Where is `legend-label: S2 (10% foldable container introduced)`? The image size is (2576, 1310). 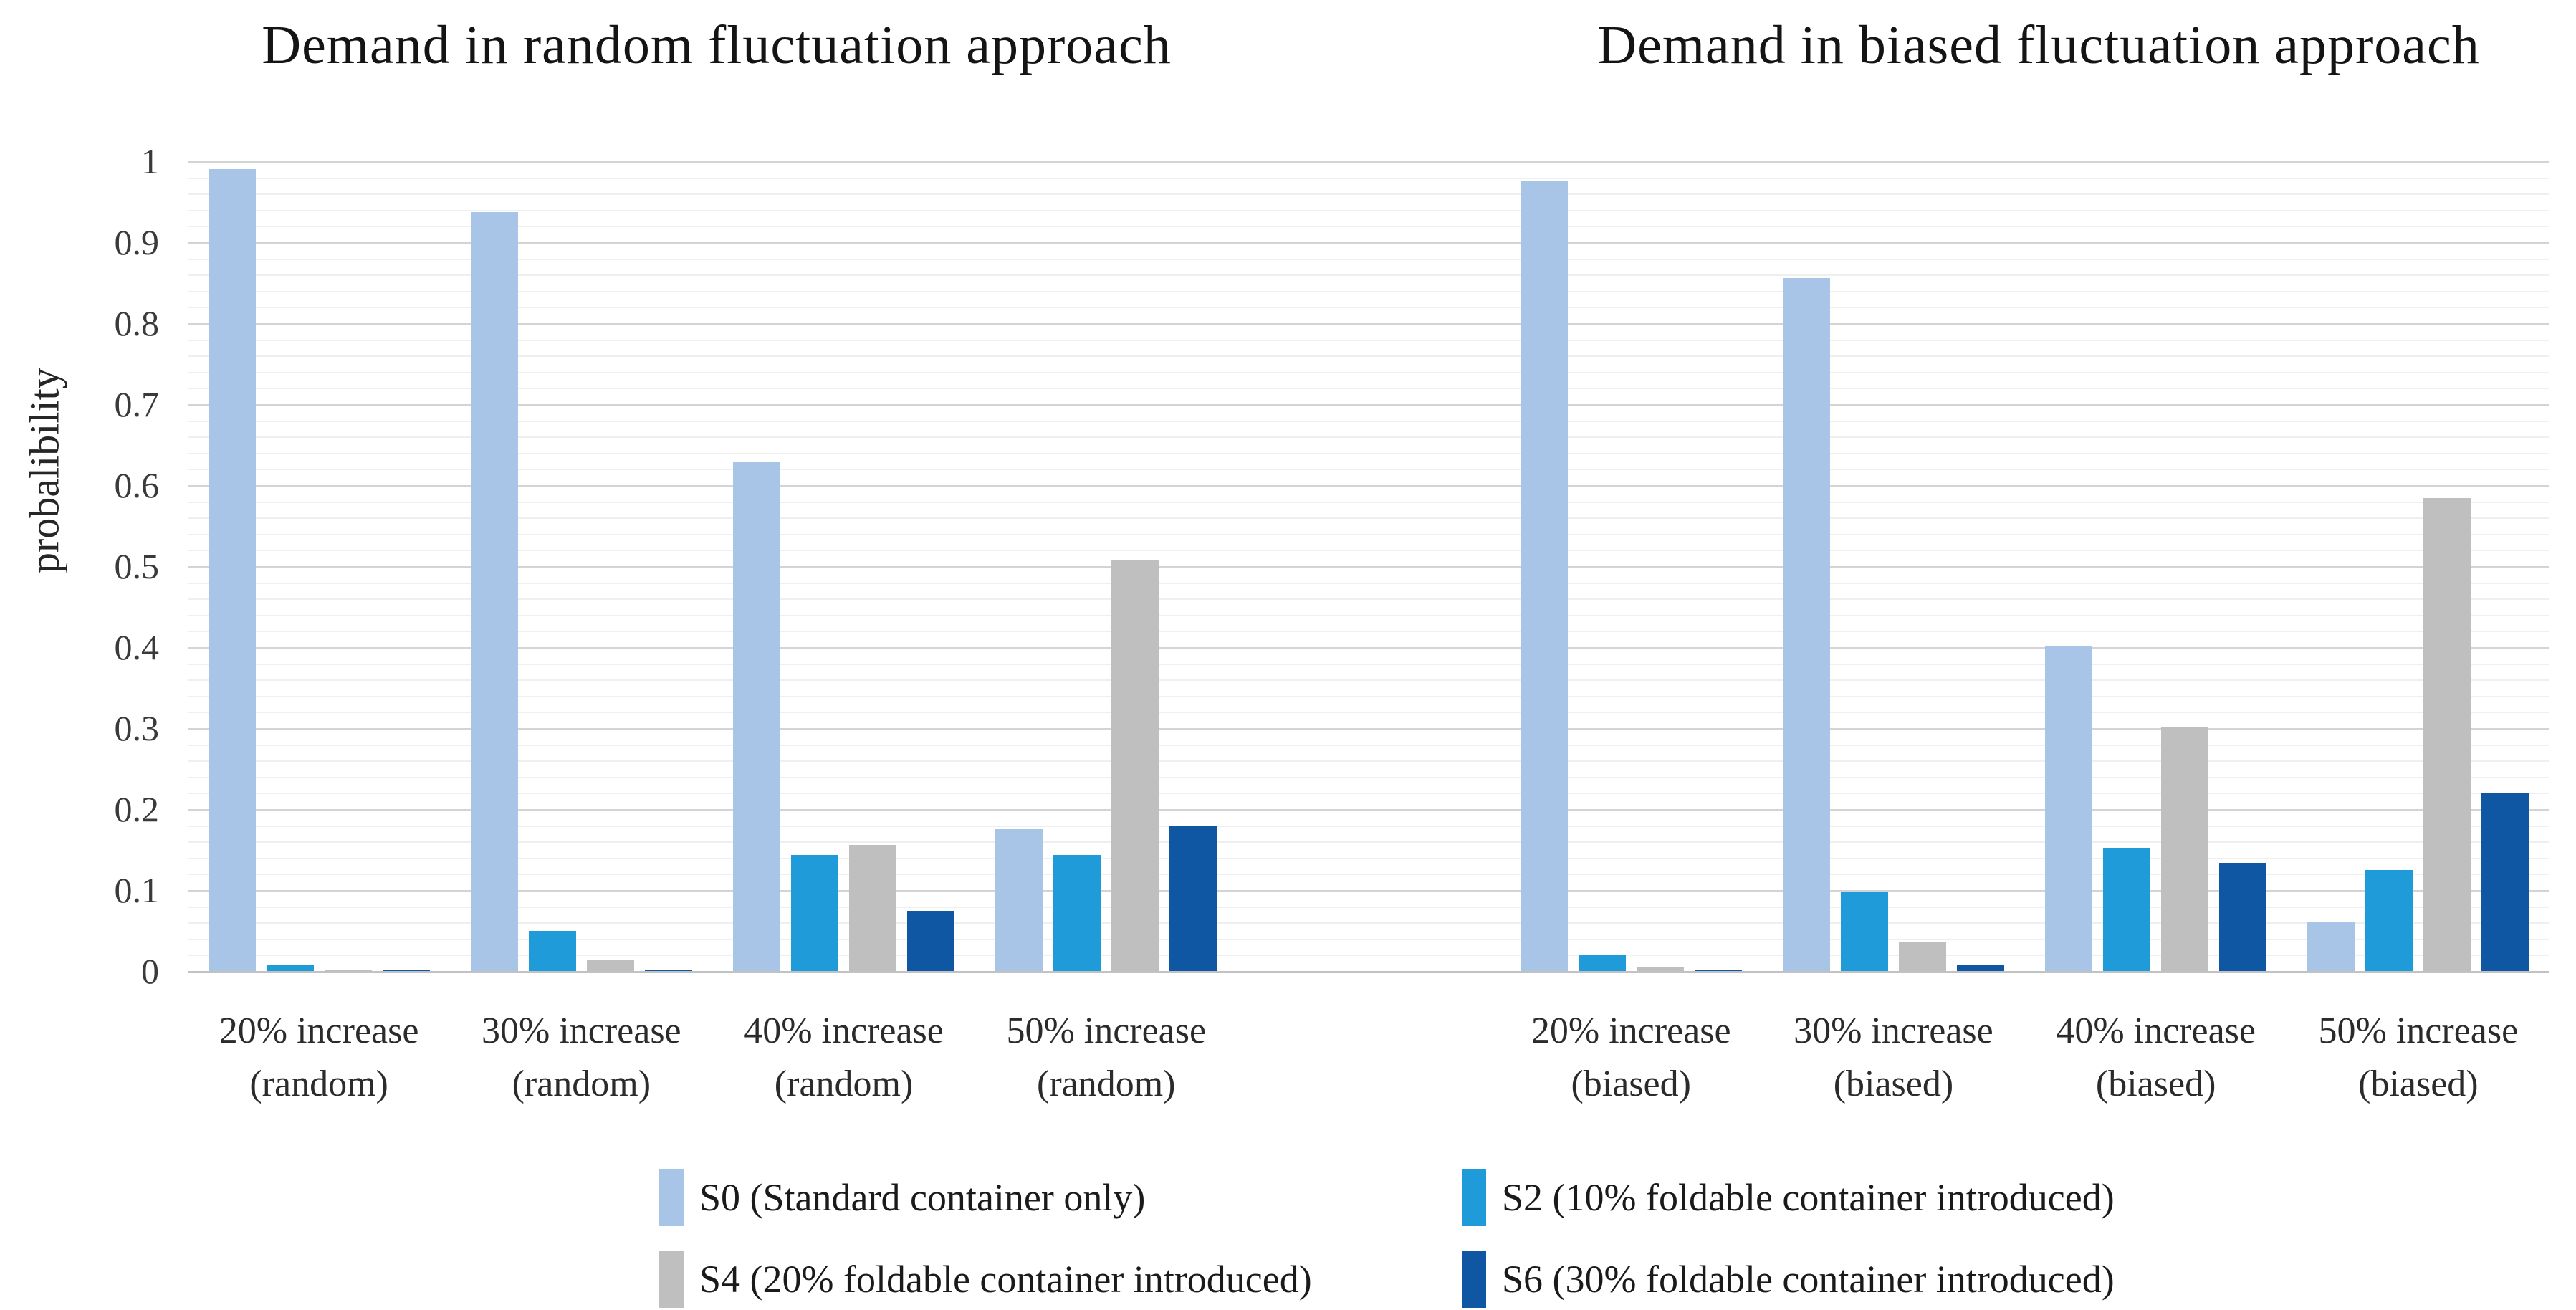 legend-label: S2 (10% foldable container introduced) is located at coordinates (1809, 1197).